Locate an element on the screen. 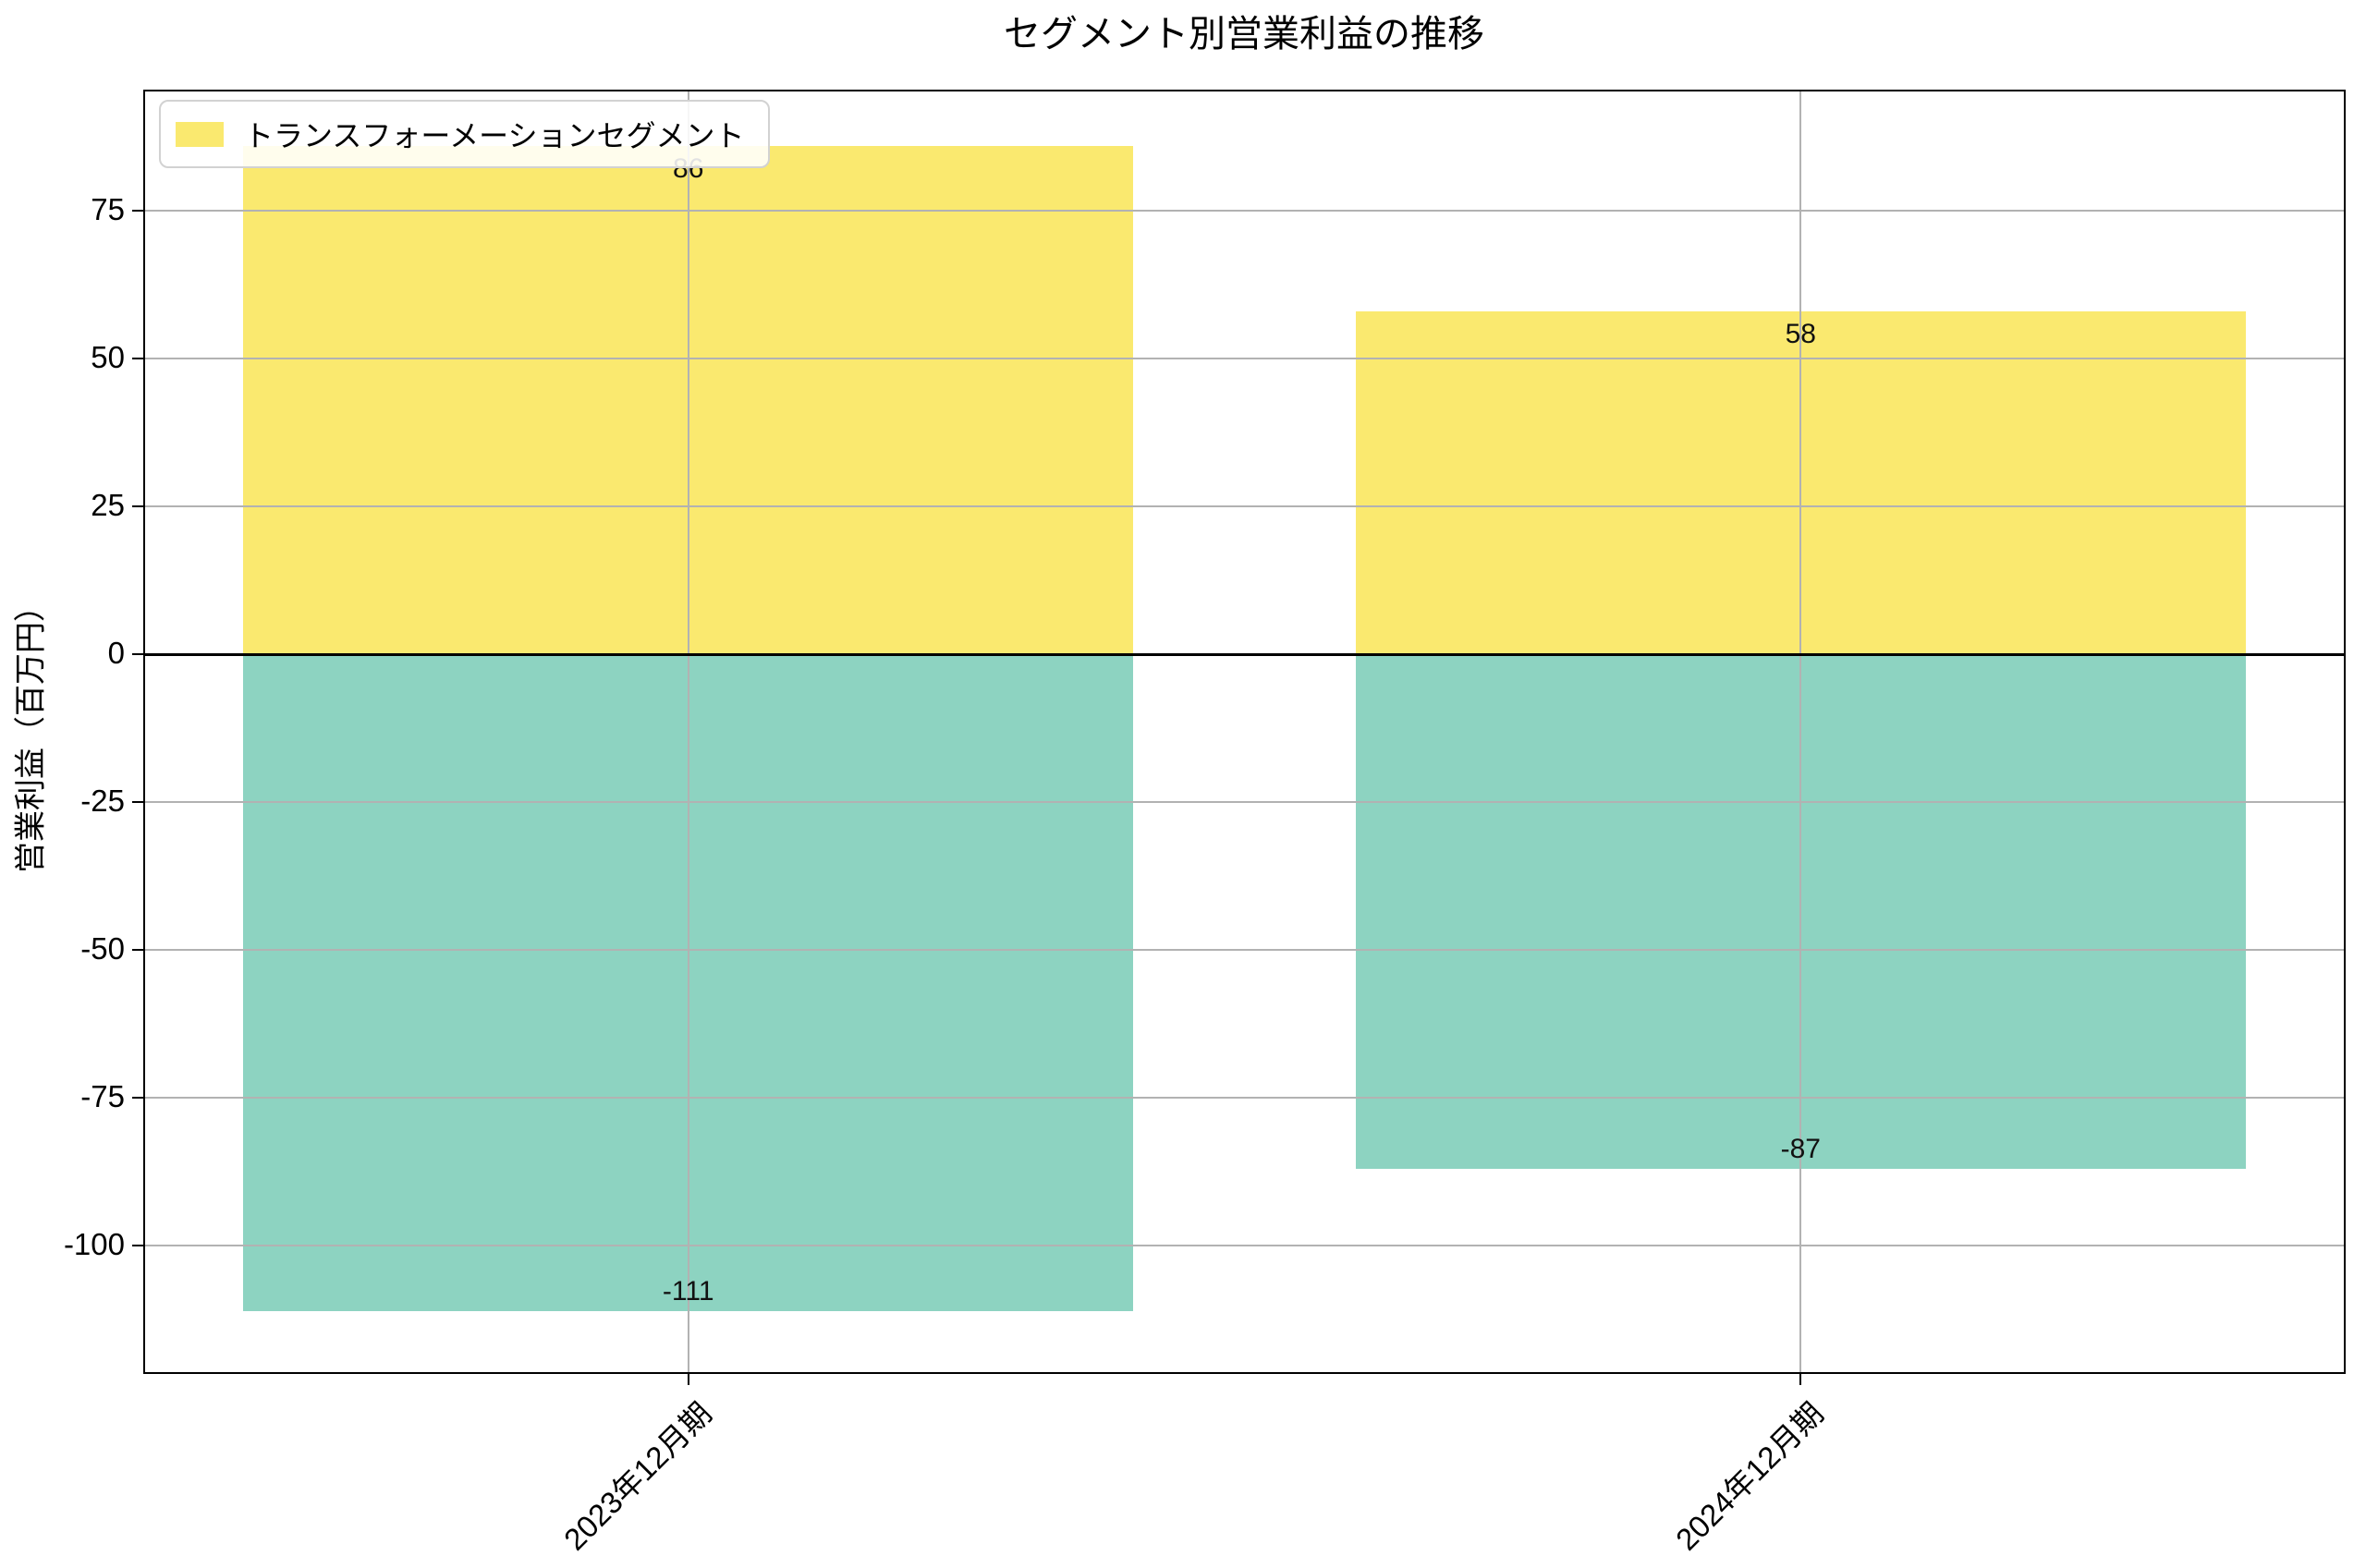  x-tick-label: 2024年12月期 is located at coordinates (1750, 1476).